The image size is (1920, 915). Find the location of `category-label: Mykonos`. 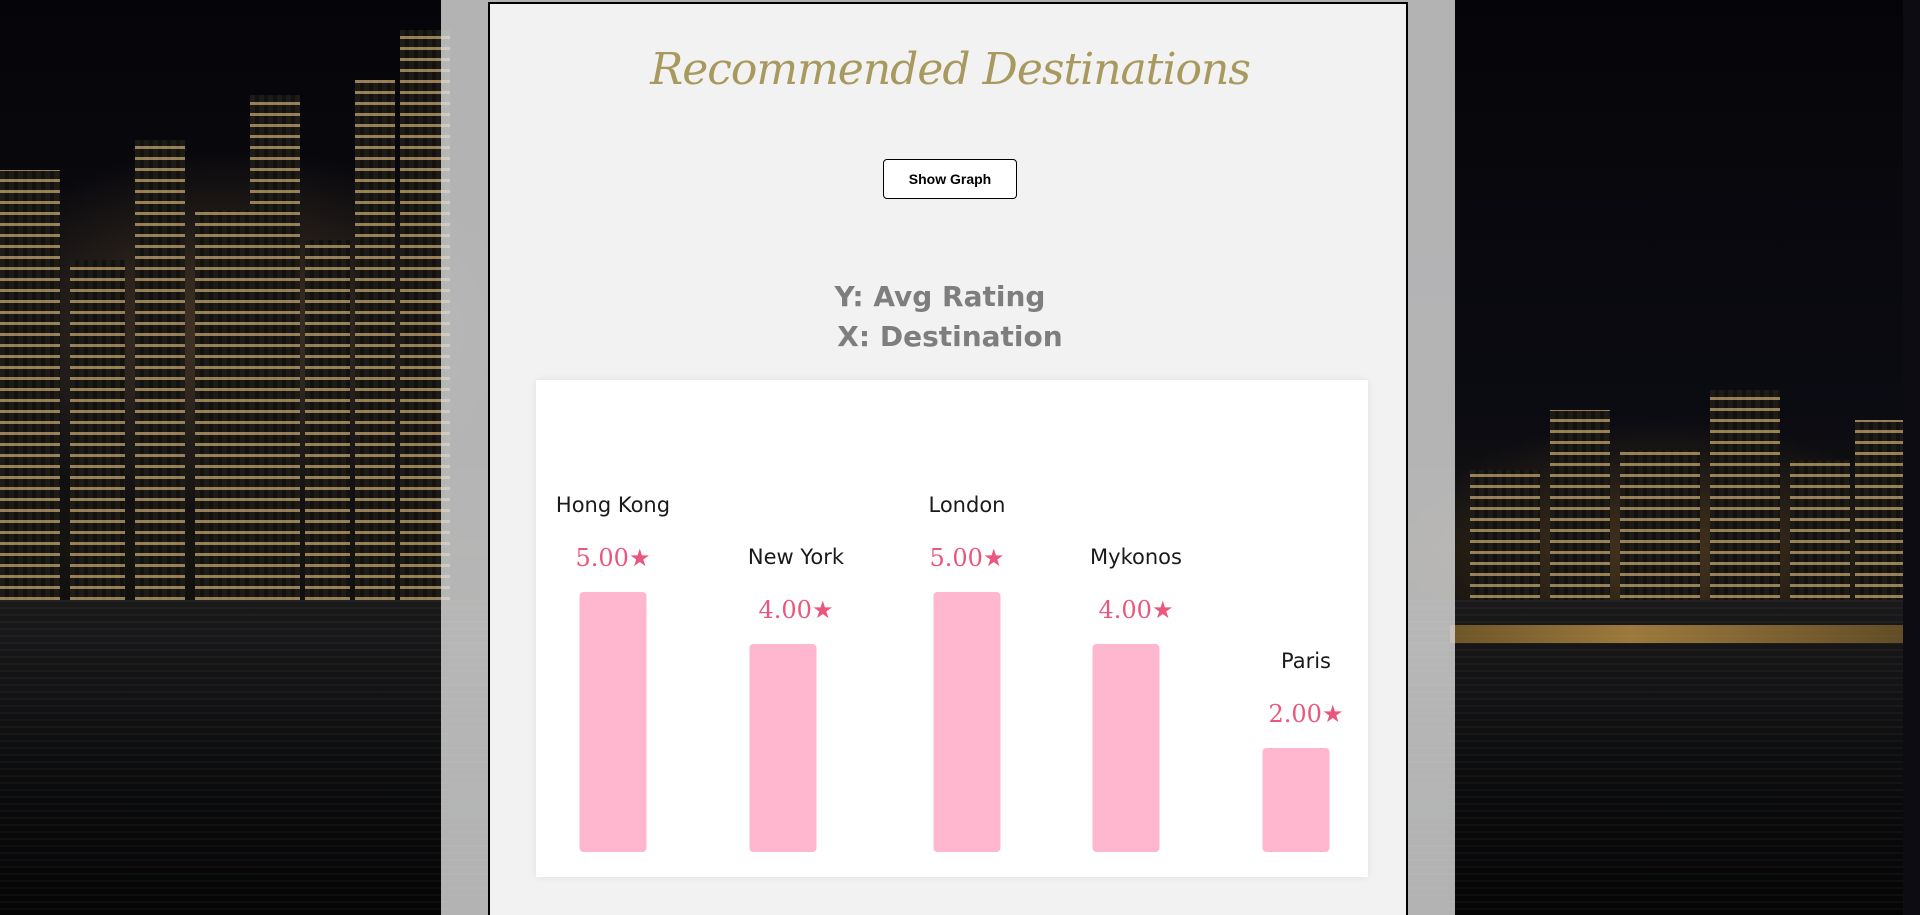

category-label: Mykonos is located at coordinates (1136, 557).